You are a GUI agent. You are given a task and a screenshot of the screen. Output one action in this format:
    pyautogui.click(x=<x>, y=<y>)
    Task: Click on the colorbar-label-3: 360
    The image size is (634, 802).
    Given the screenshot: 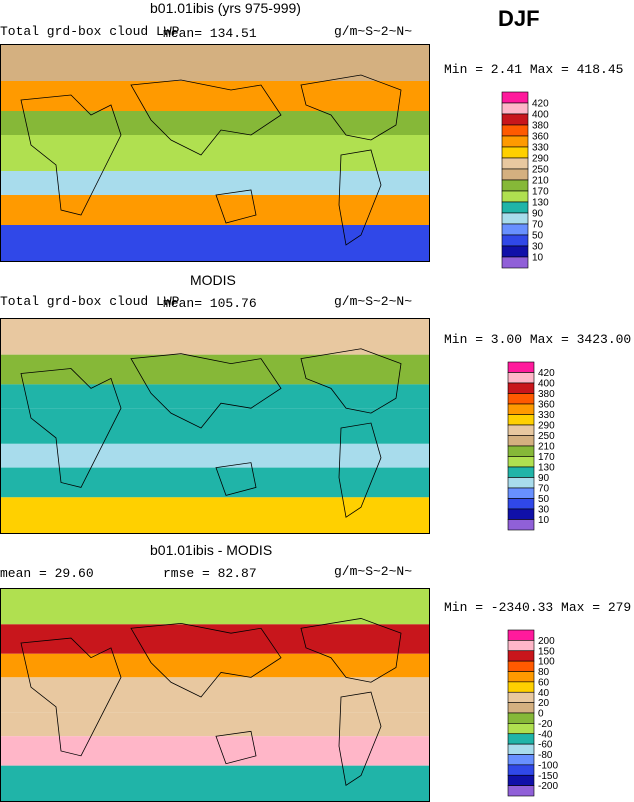 What is the action you would take?
    pyautogui.click(x=546, y=405)
    